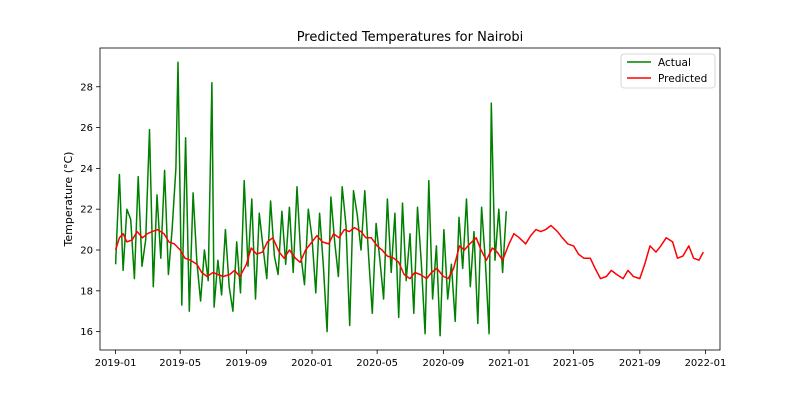 The height and width of the screenshot is (400, 800). Describe the element at coordinates (246, 363) in the screenshot. I see `x-tick-label: 2019-09` at that location.